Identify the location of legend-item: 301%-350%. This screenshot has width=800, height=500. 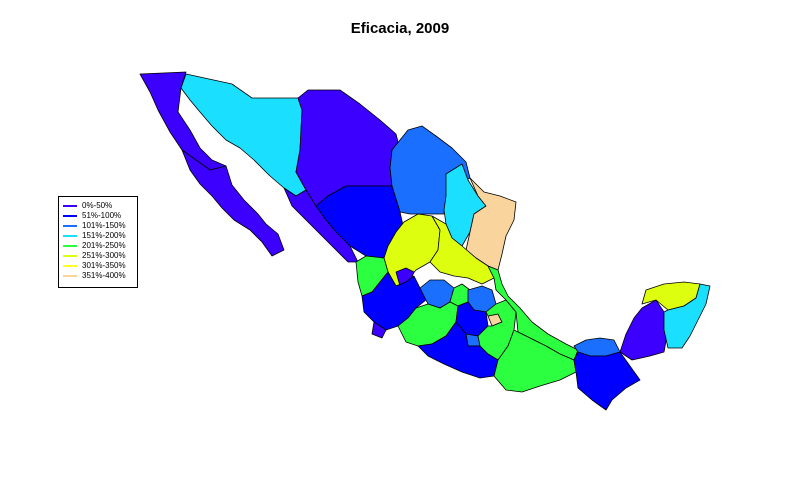
(94, 266).